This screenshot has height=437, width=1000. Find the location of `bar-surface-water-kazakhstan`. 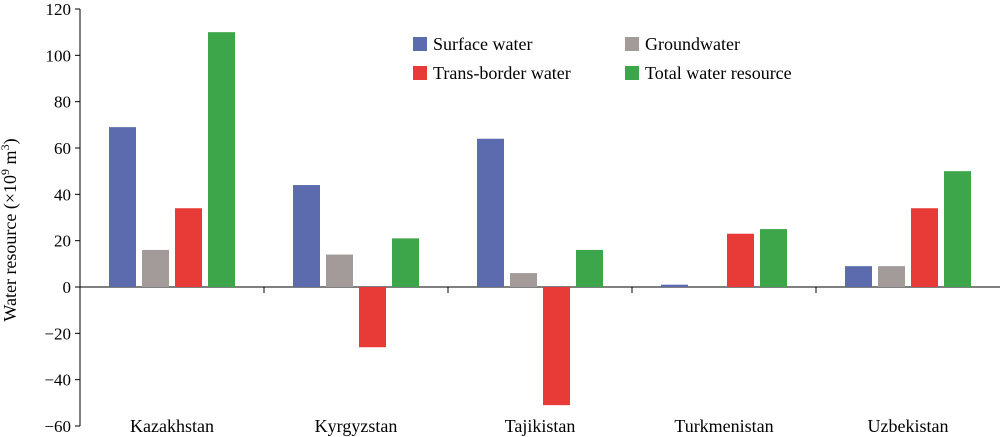

bar-surface-water-kazakhstan is located at coordinates (122, 207).